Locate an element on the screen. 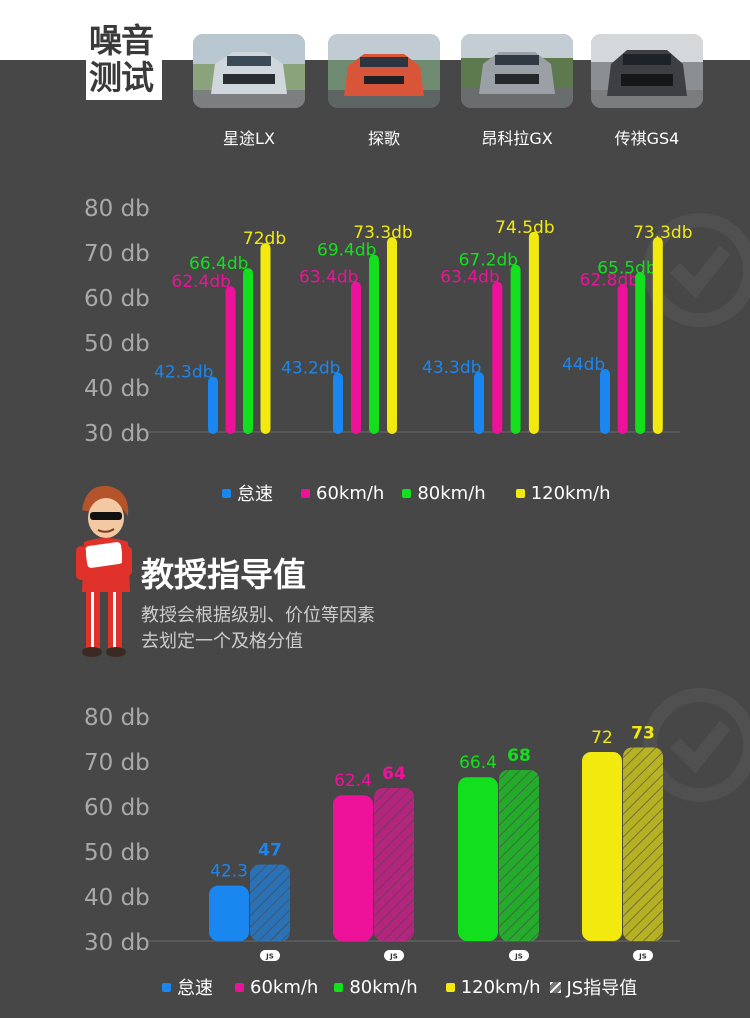 This screenshot has height=1018, width=750. section-title-line1: 噪音 is located at coordinates (121, 40).